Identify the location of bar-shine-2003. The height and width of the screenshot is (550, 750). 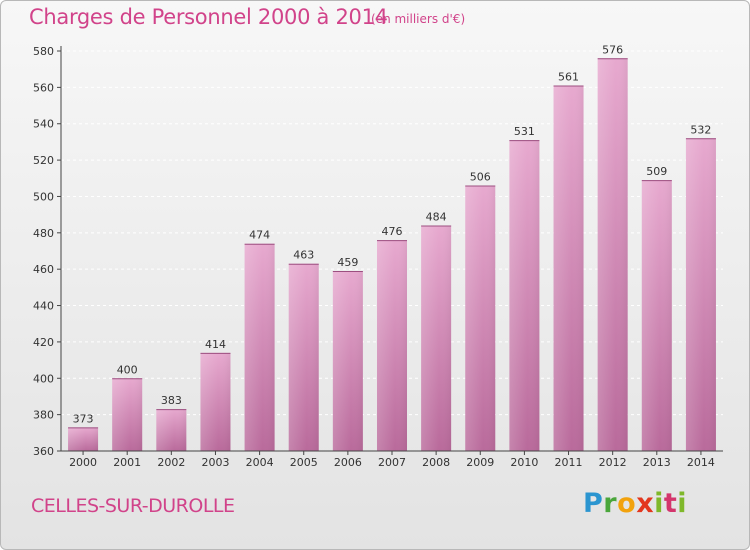
(215, 401).